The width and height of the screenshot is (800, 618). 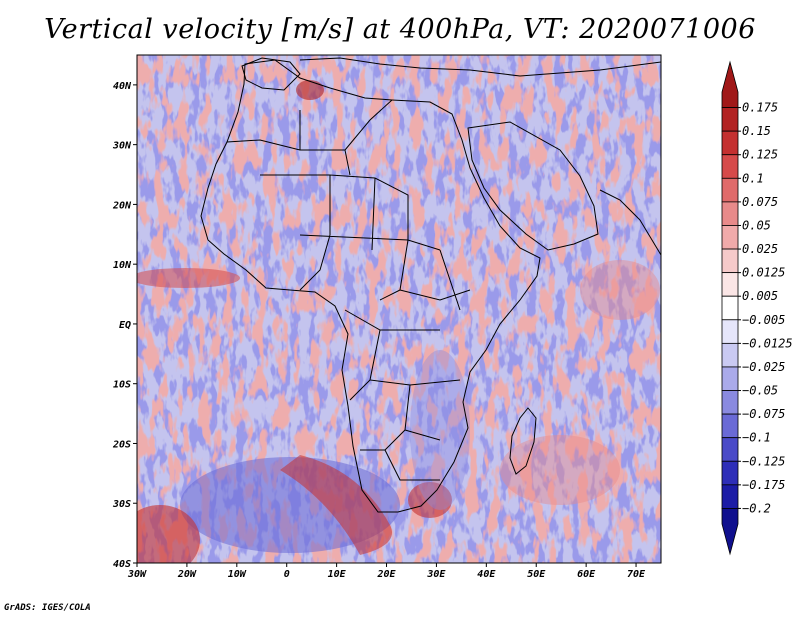 I want to click on longitude-tick-labels: 30W 20W 10W 0 10E 20E 30E 40E 50E 60E 70E, so click(x=386, y=571).